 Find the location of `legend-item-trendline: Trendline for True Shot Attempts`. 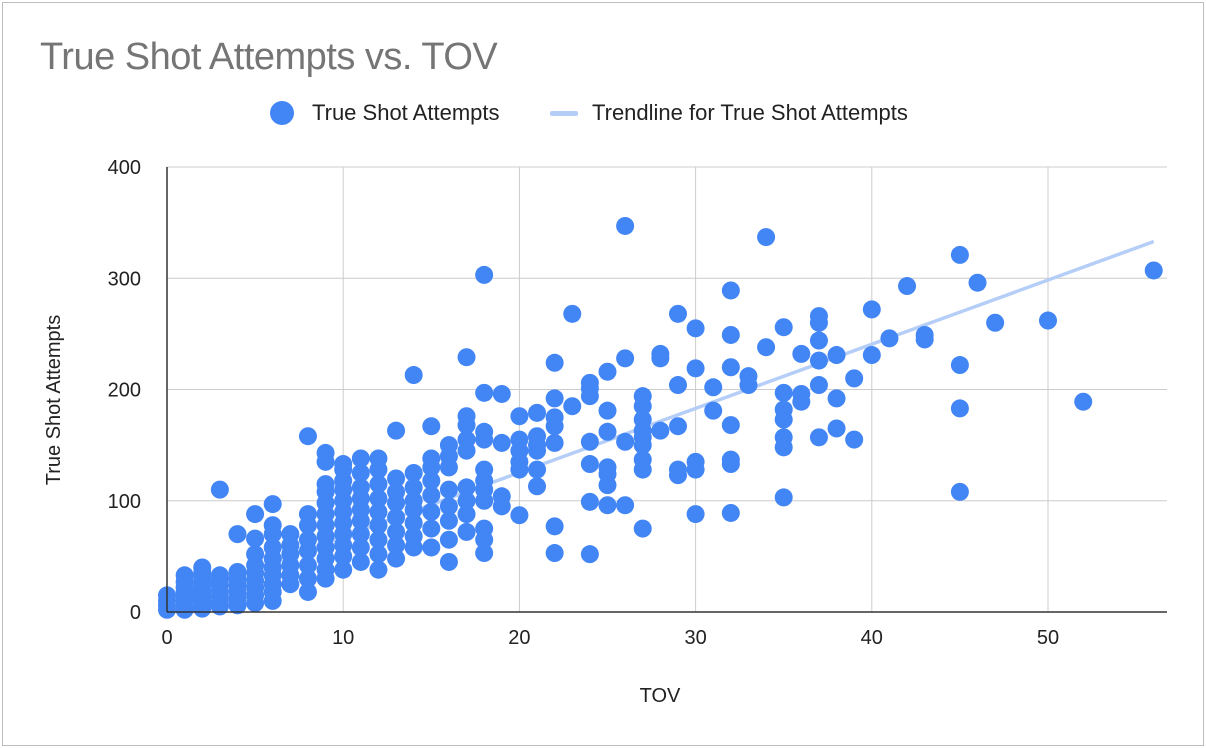

legend-item-trendline: Trendline for True Shot Attempts is located at coordinates (729, 113).